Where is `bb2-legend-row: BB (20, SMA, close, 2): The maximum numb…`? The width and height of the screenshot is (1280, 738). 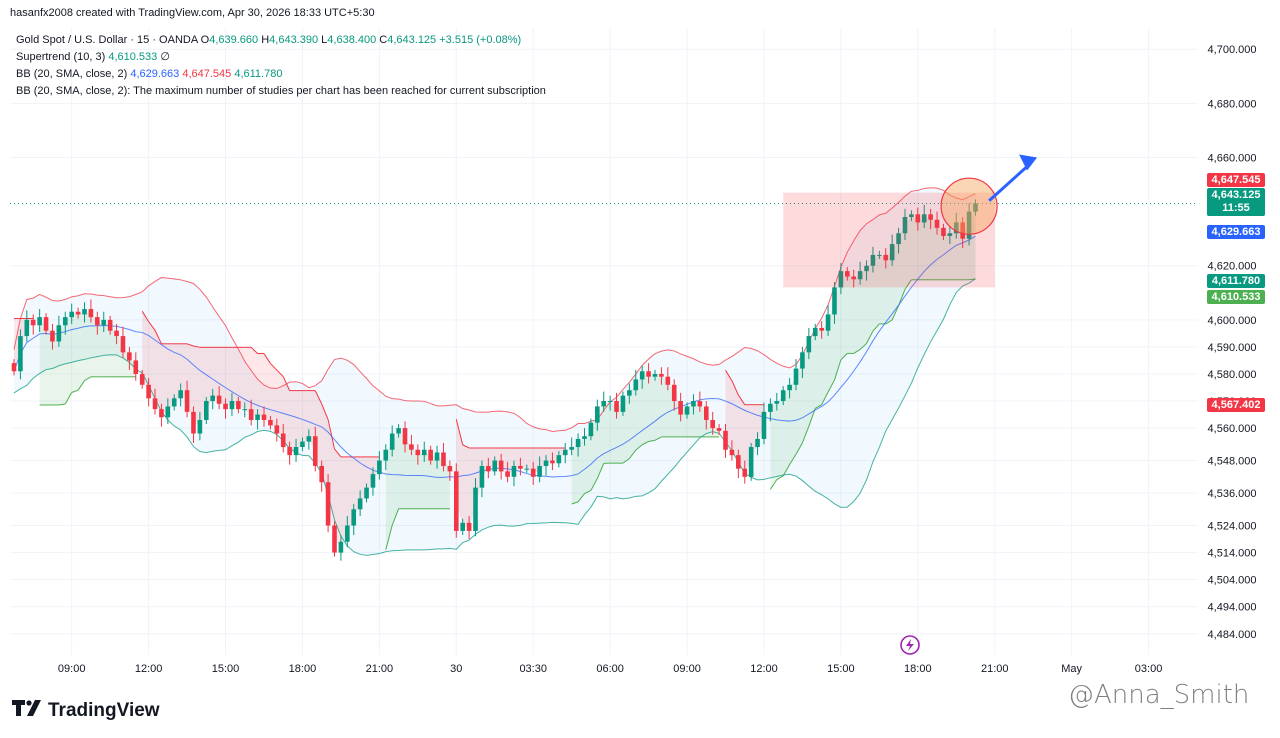 bb2-legend-row: BB (20, SMA, close, 2): The maximum numb… is located at coordinates (281, 91).